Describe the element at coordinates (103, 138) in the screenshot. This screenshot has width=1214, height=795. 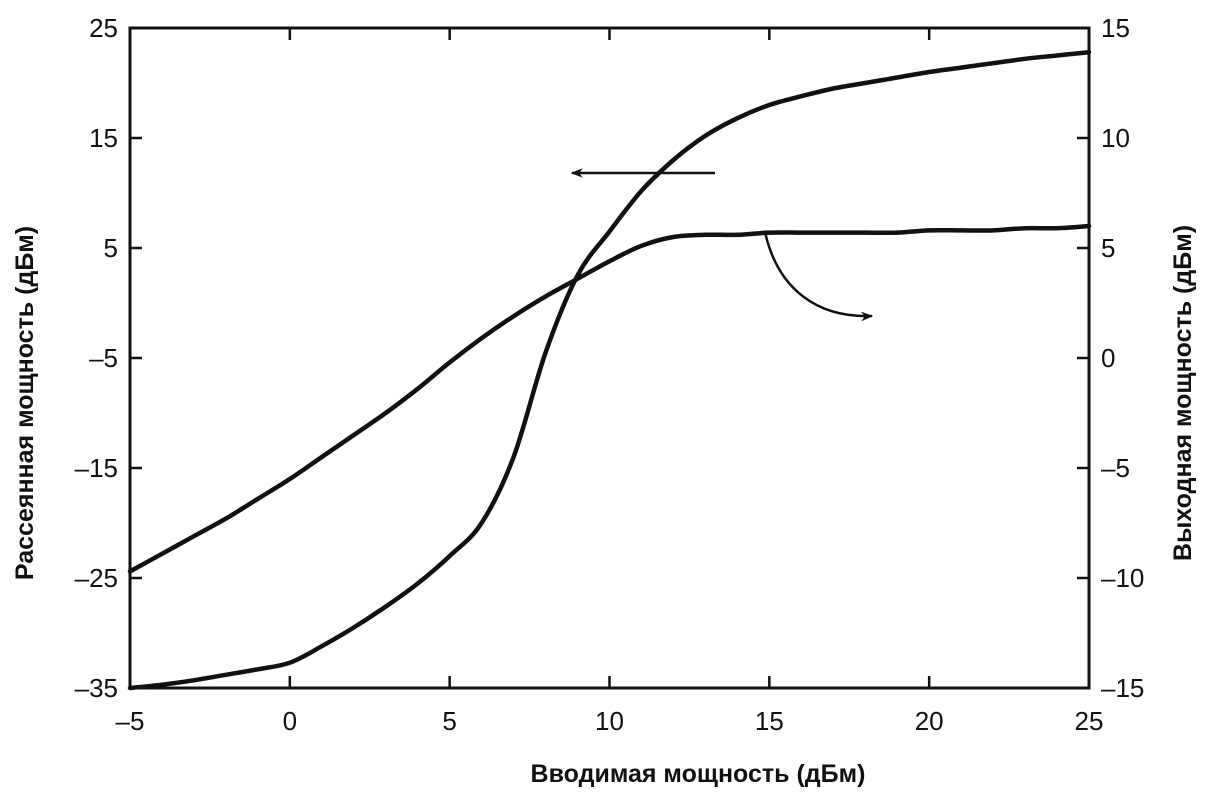
I see `left-y-tick-label: 15` at that location.